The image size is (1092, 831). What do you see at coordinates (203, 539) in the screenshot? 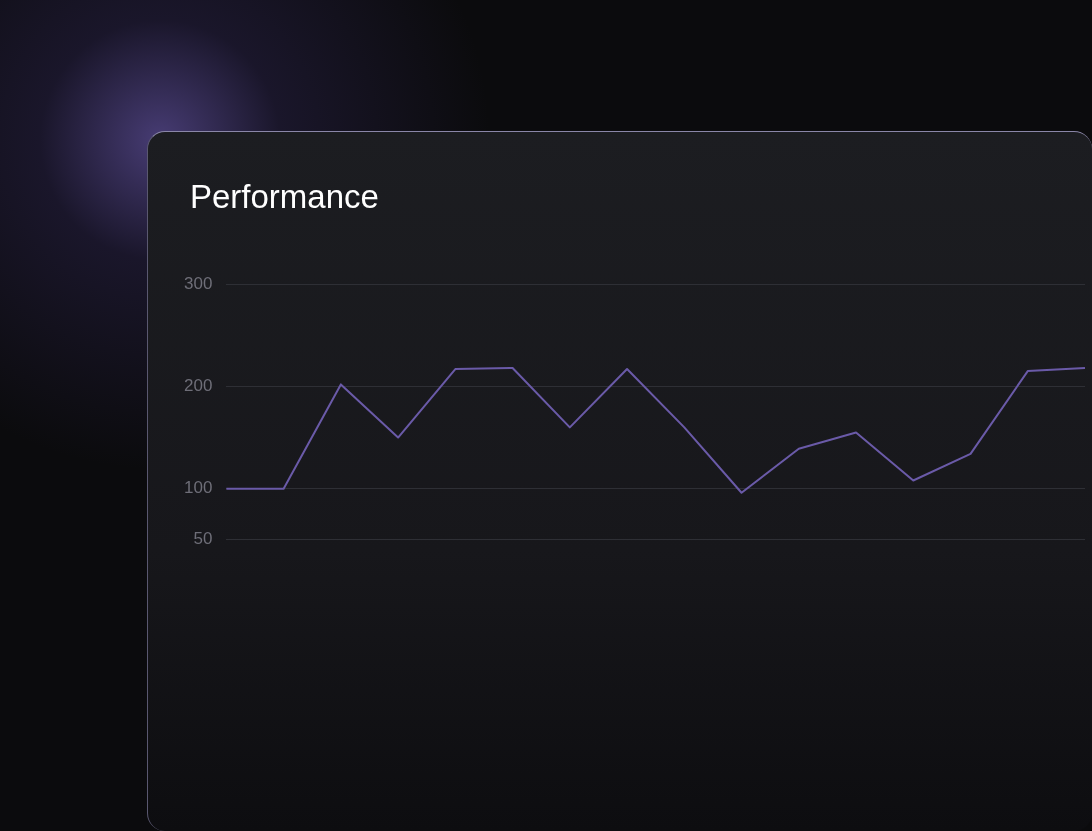
I see `y-tick-label: 50` at bounding box center [203, 539].